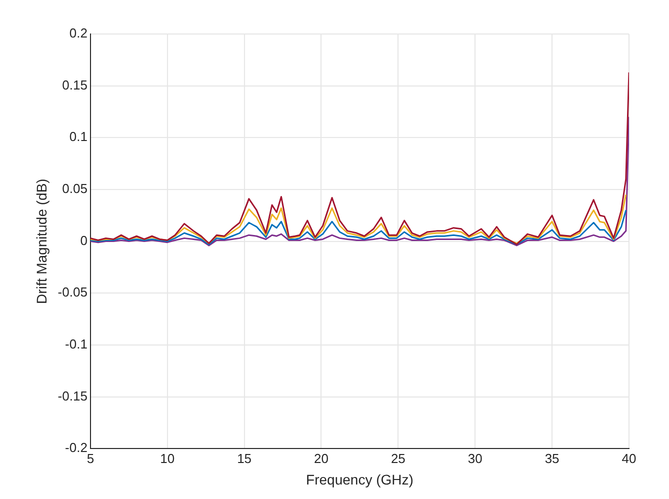 This screenshot has width=669, height=499. What do you see at coordinates (90, 458) in the screenshot?
I see `x-tick-label: 5` at bounding box center [90, 458].